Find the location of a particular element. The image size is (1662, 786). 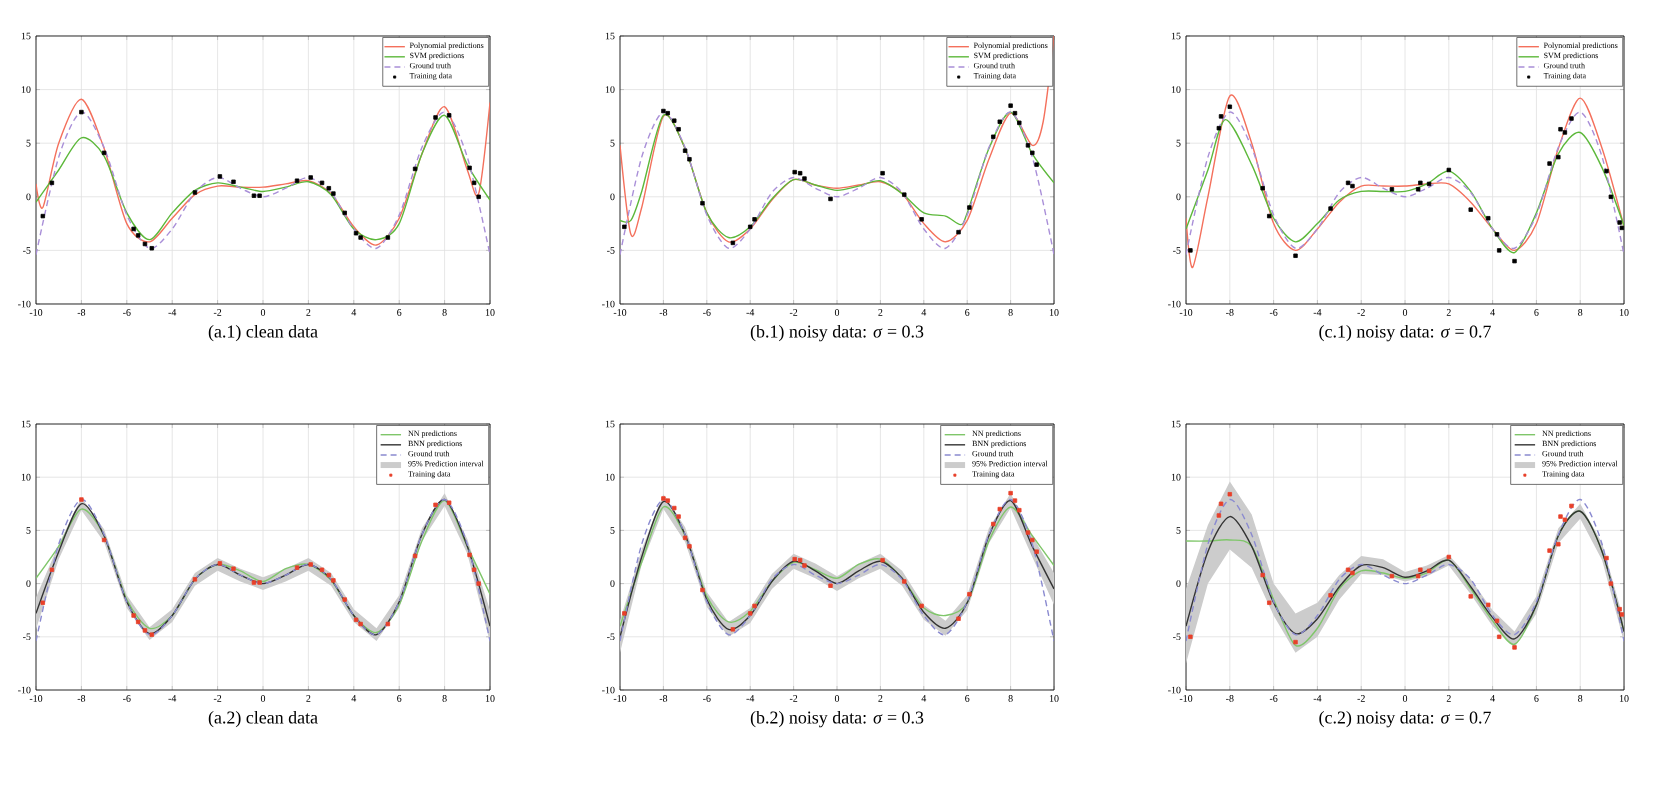

text: (b.2) noisy data: σ = 0.3 is located at coordinates (837, 719).